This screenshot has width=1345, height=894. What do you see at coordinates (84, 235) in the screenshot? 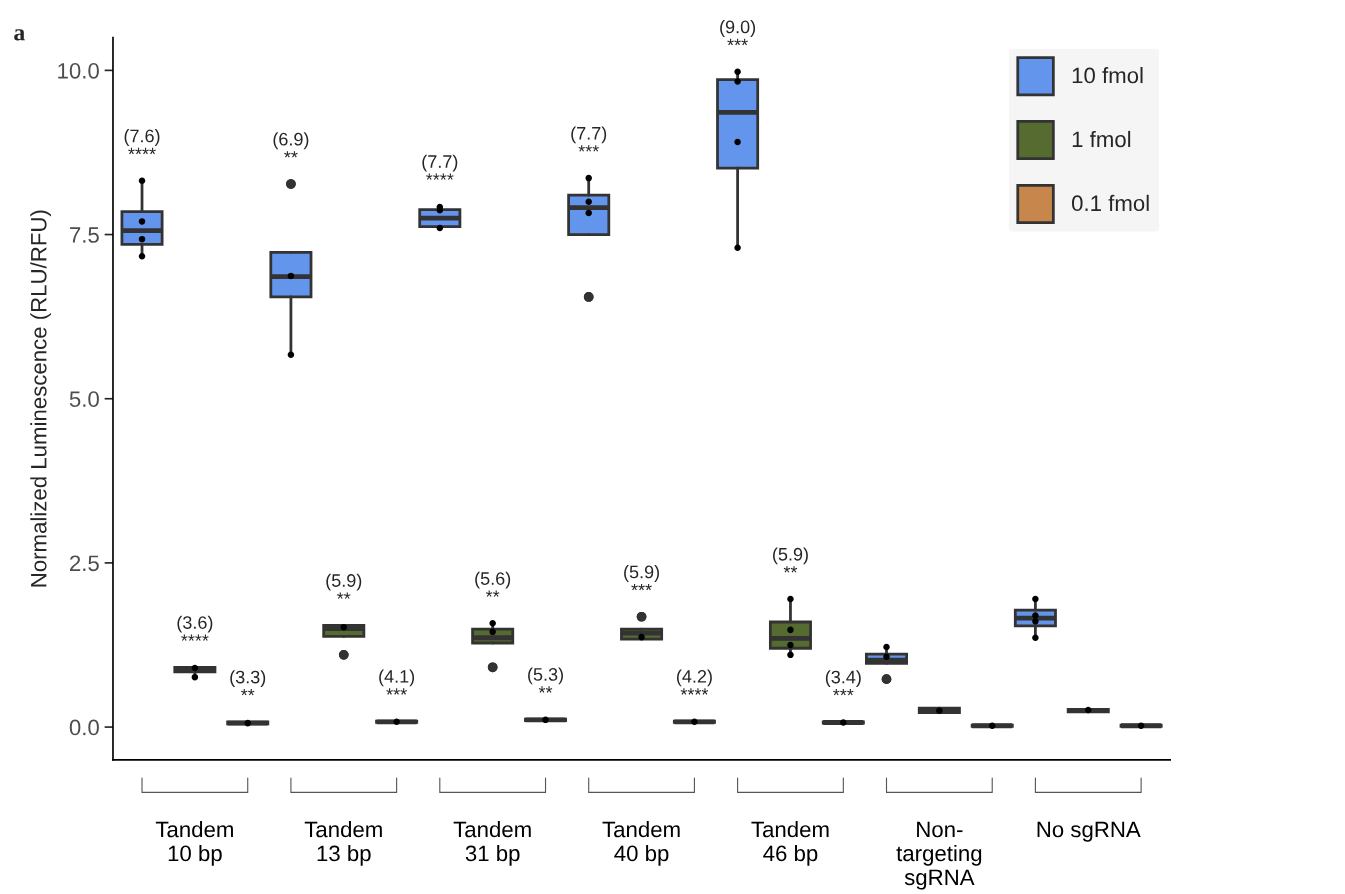
I see `y-tick-label: 7.5` at bounding box center [84, 235].